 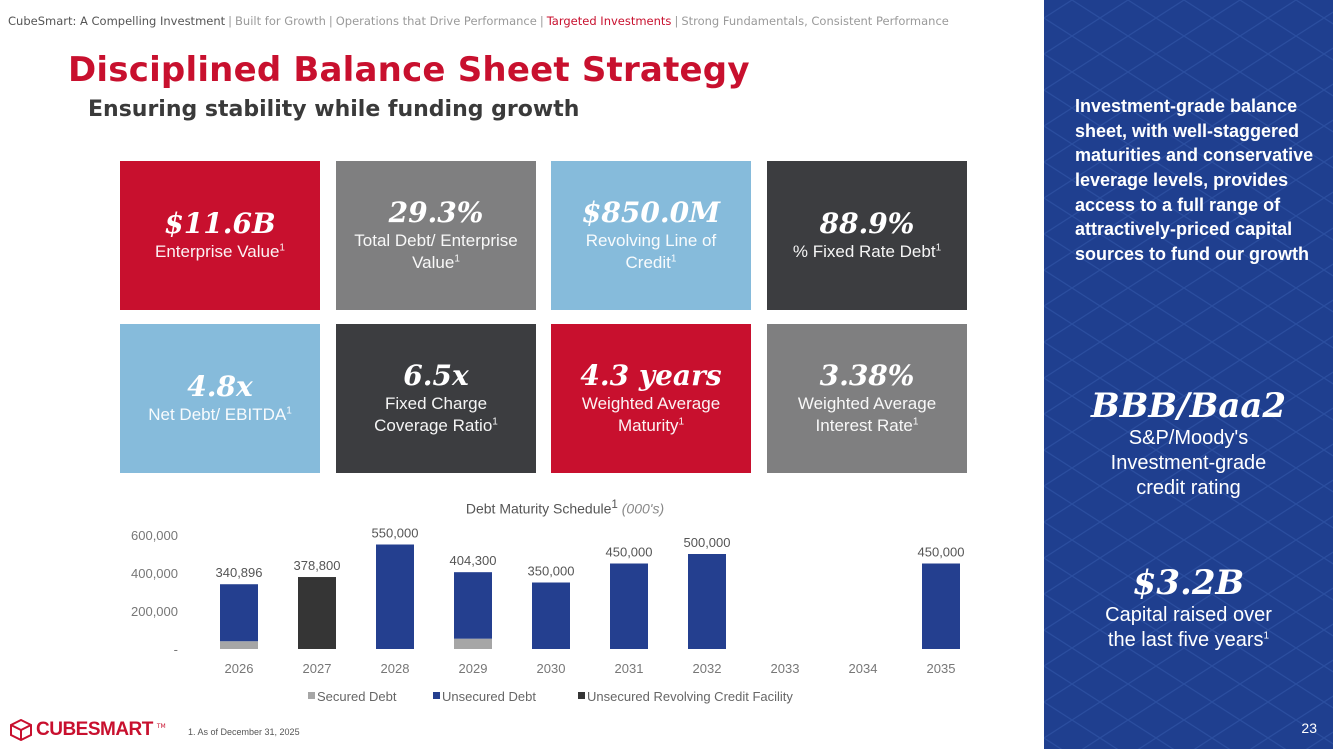 I want to click on metric-tile: 6.5x Fixed Charge Coverage Ratio1, so click(x=436, y=398).